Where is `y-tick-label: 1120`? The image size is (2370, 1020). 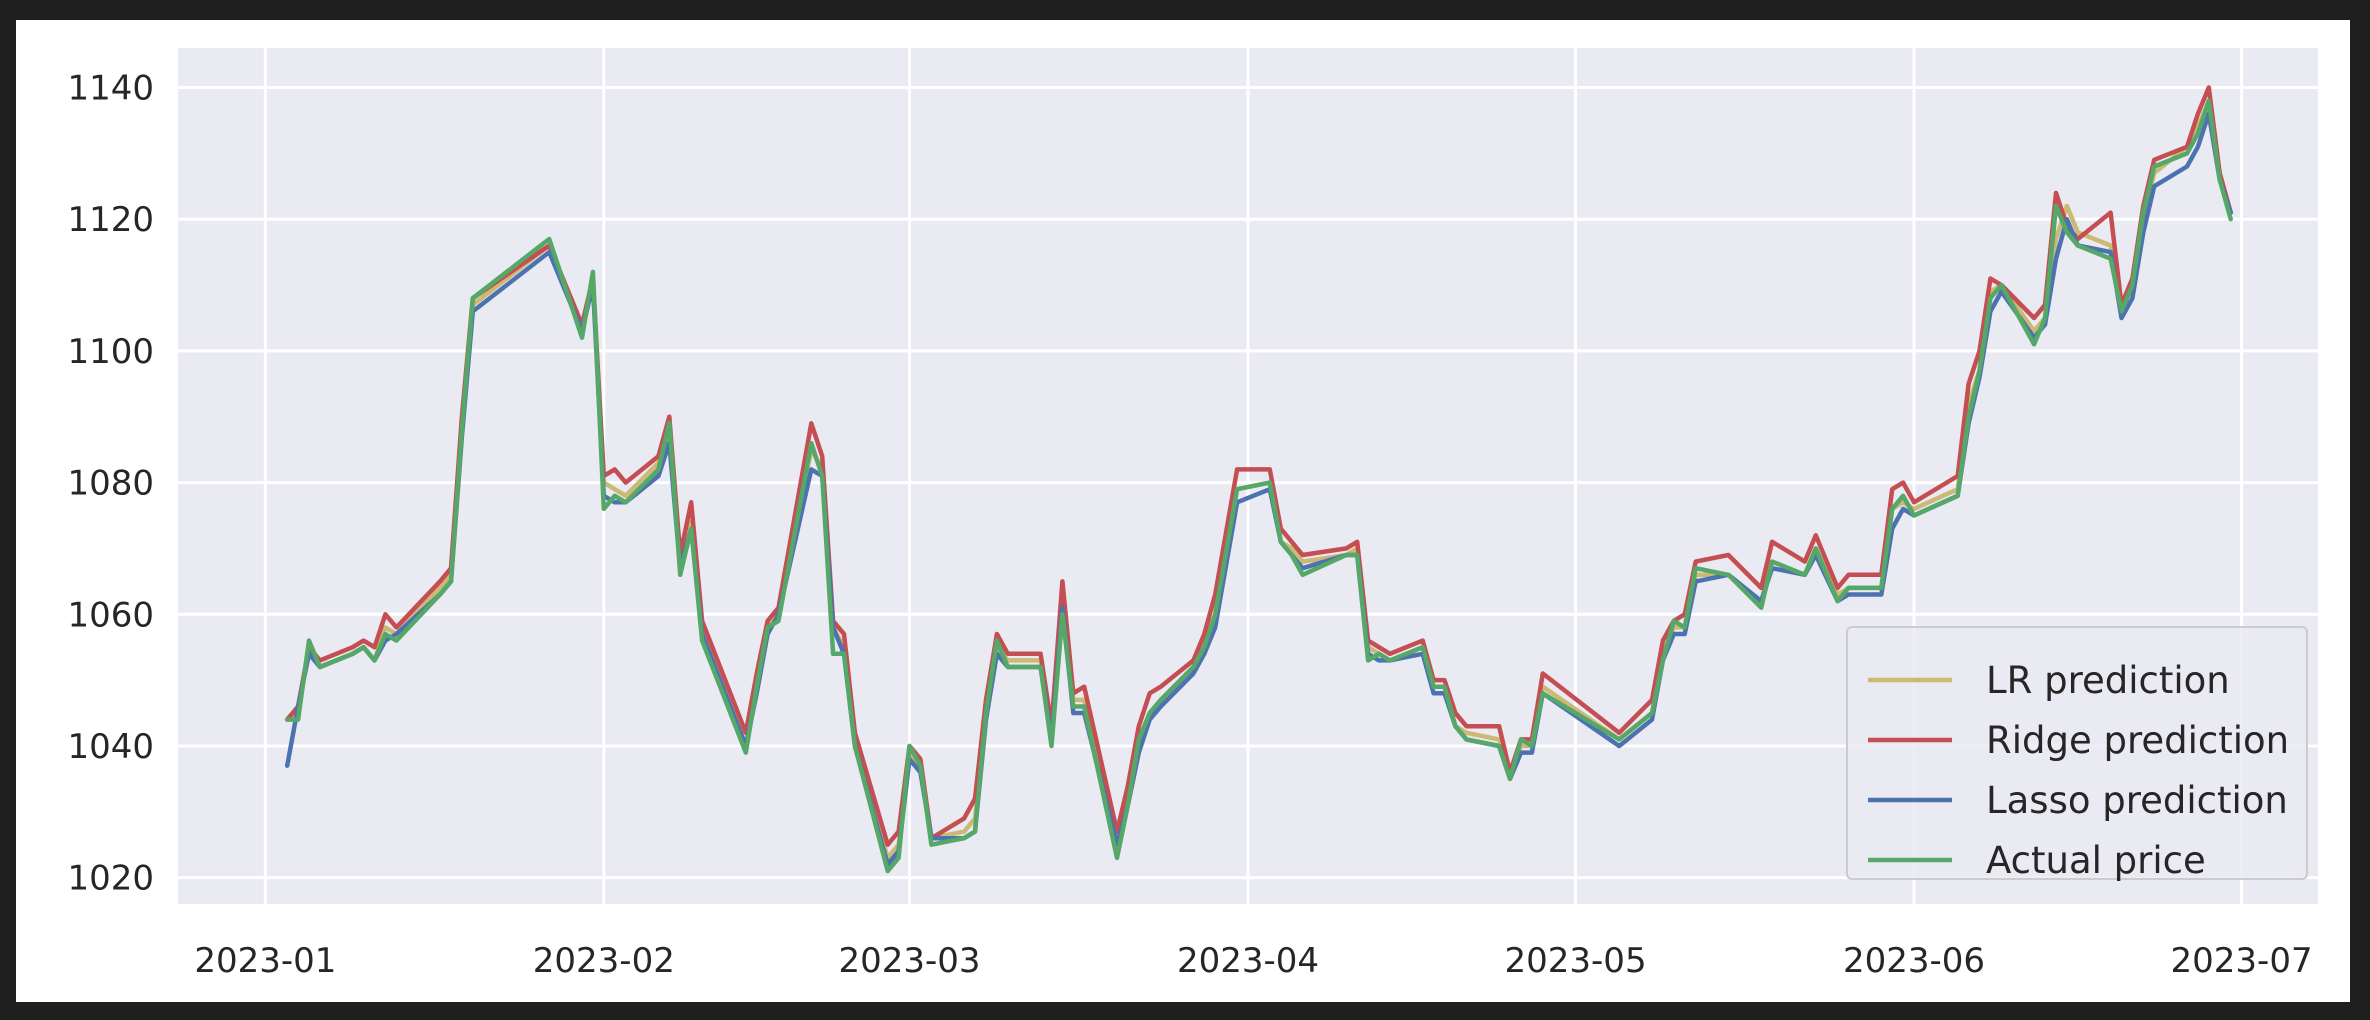
y-tick-label: 1120 is located at coordinates (110, 220).